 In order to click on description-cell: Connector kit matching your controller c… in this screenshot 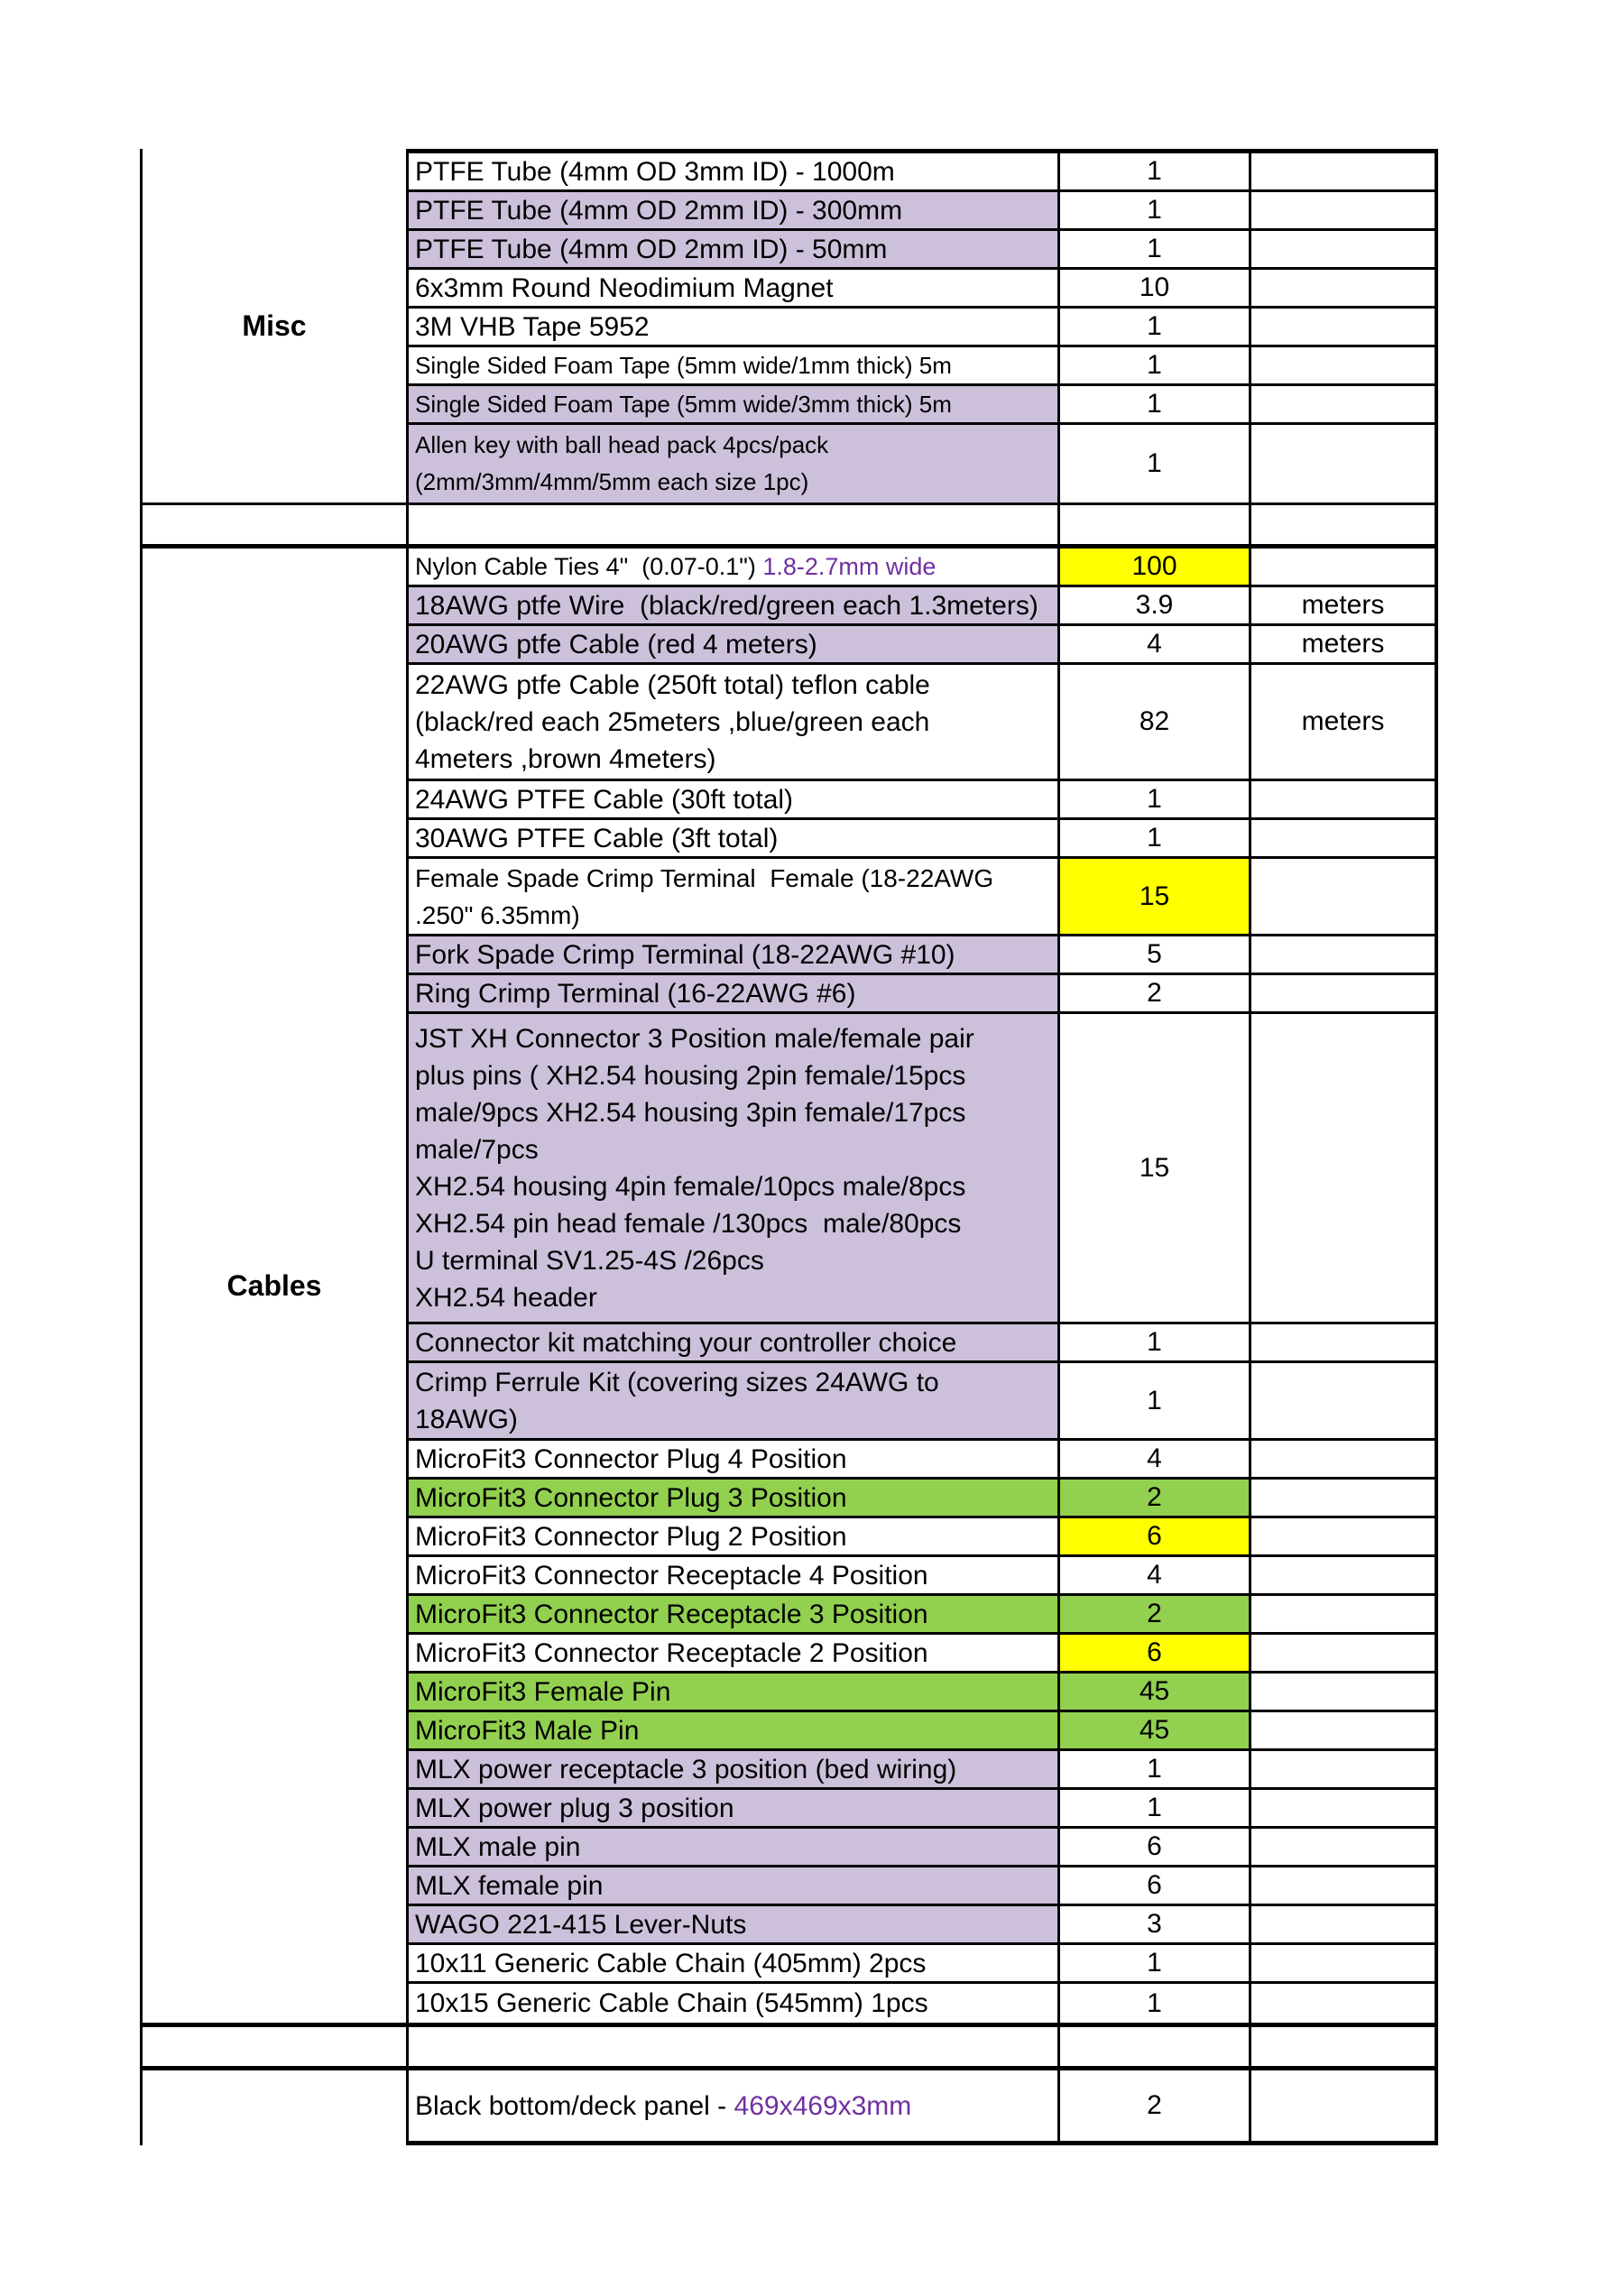, I will do `click(732, 1342)`.